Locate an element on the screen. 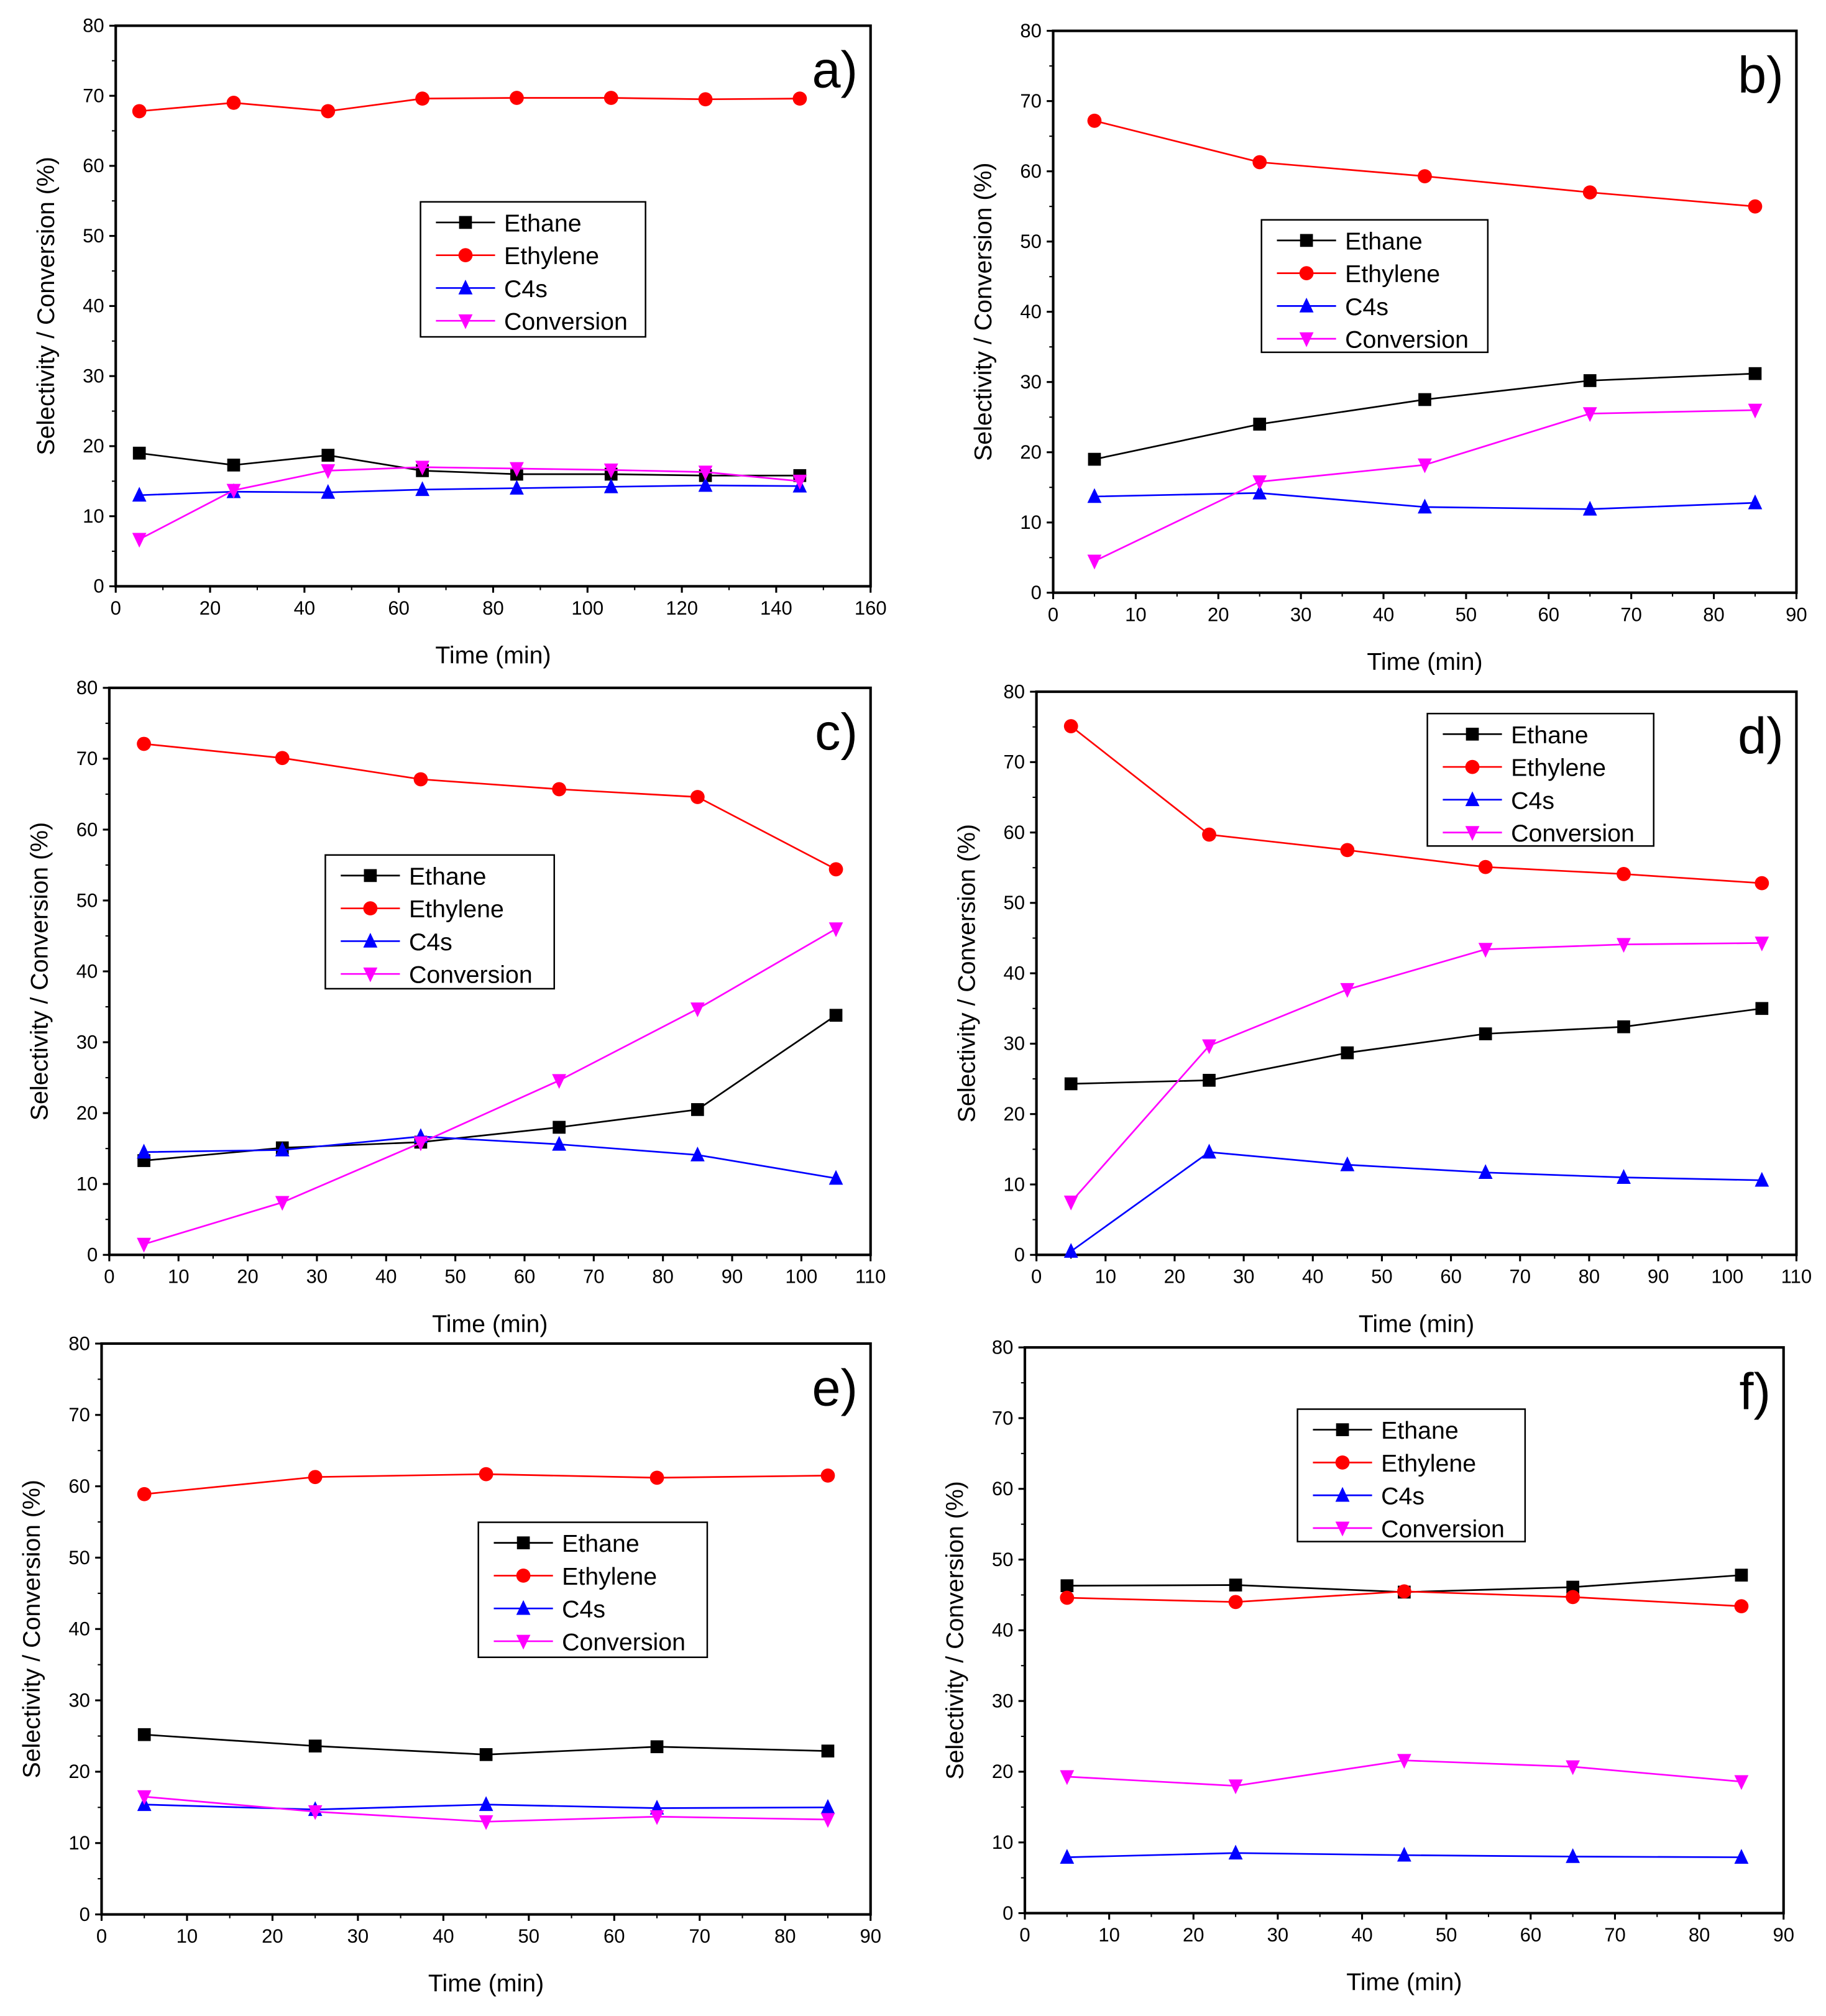  x-axis-title: Time (min) is located at coordinates (486, 1983).